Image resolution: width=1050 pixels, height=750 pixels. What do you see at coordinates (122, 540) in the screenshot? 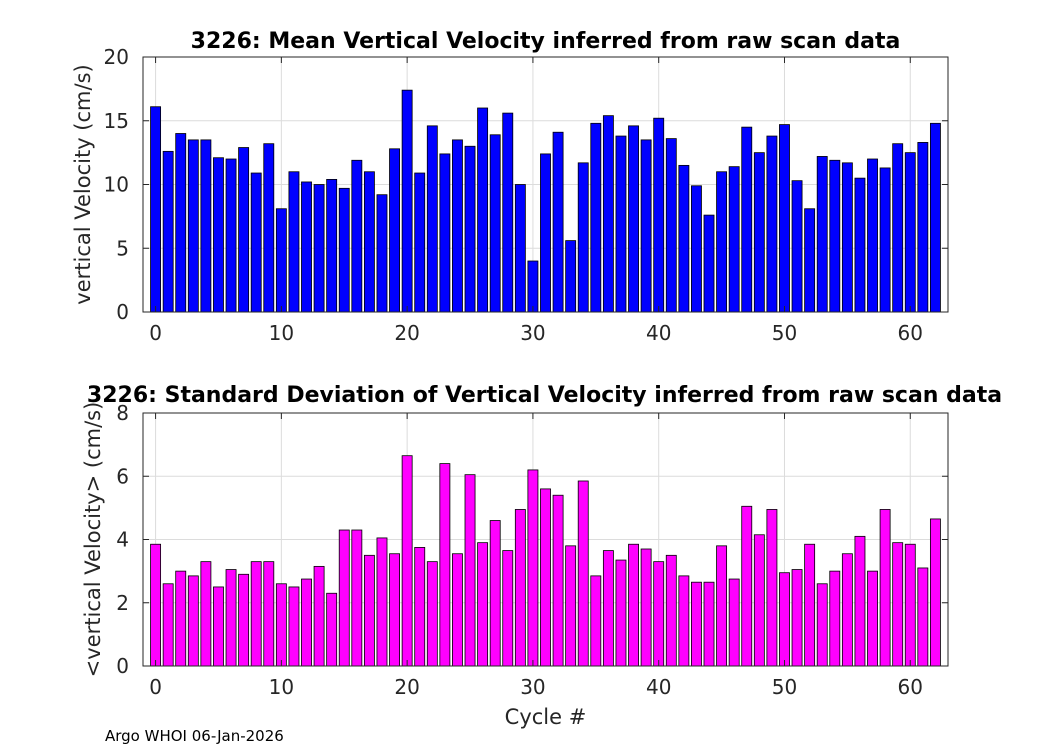
I see `y-tick-label: 4` at bounding box center [122, 540].